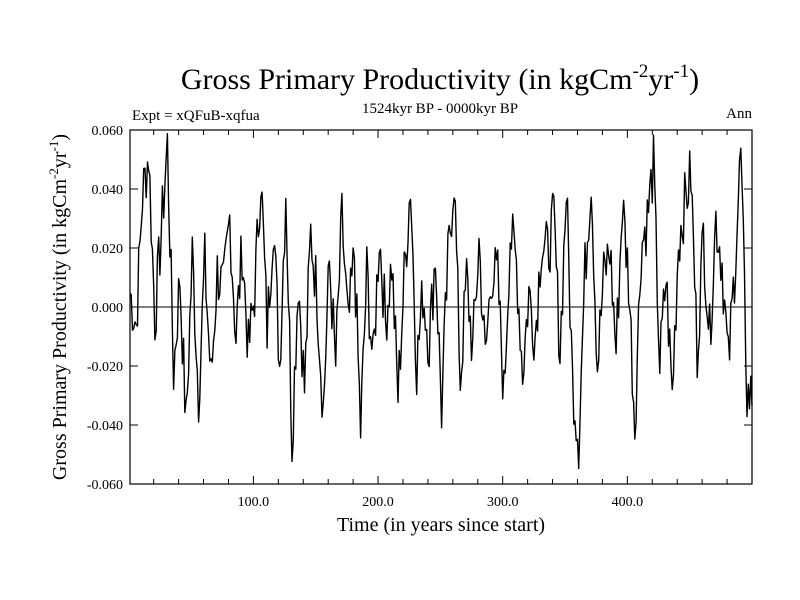  What do you see at coordinates (739, 114) in the screenshot?
I see `season-label: Ann` at bounding box center [739, 114].